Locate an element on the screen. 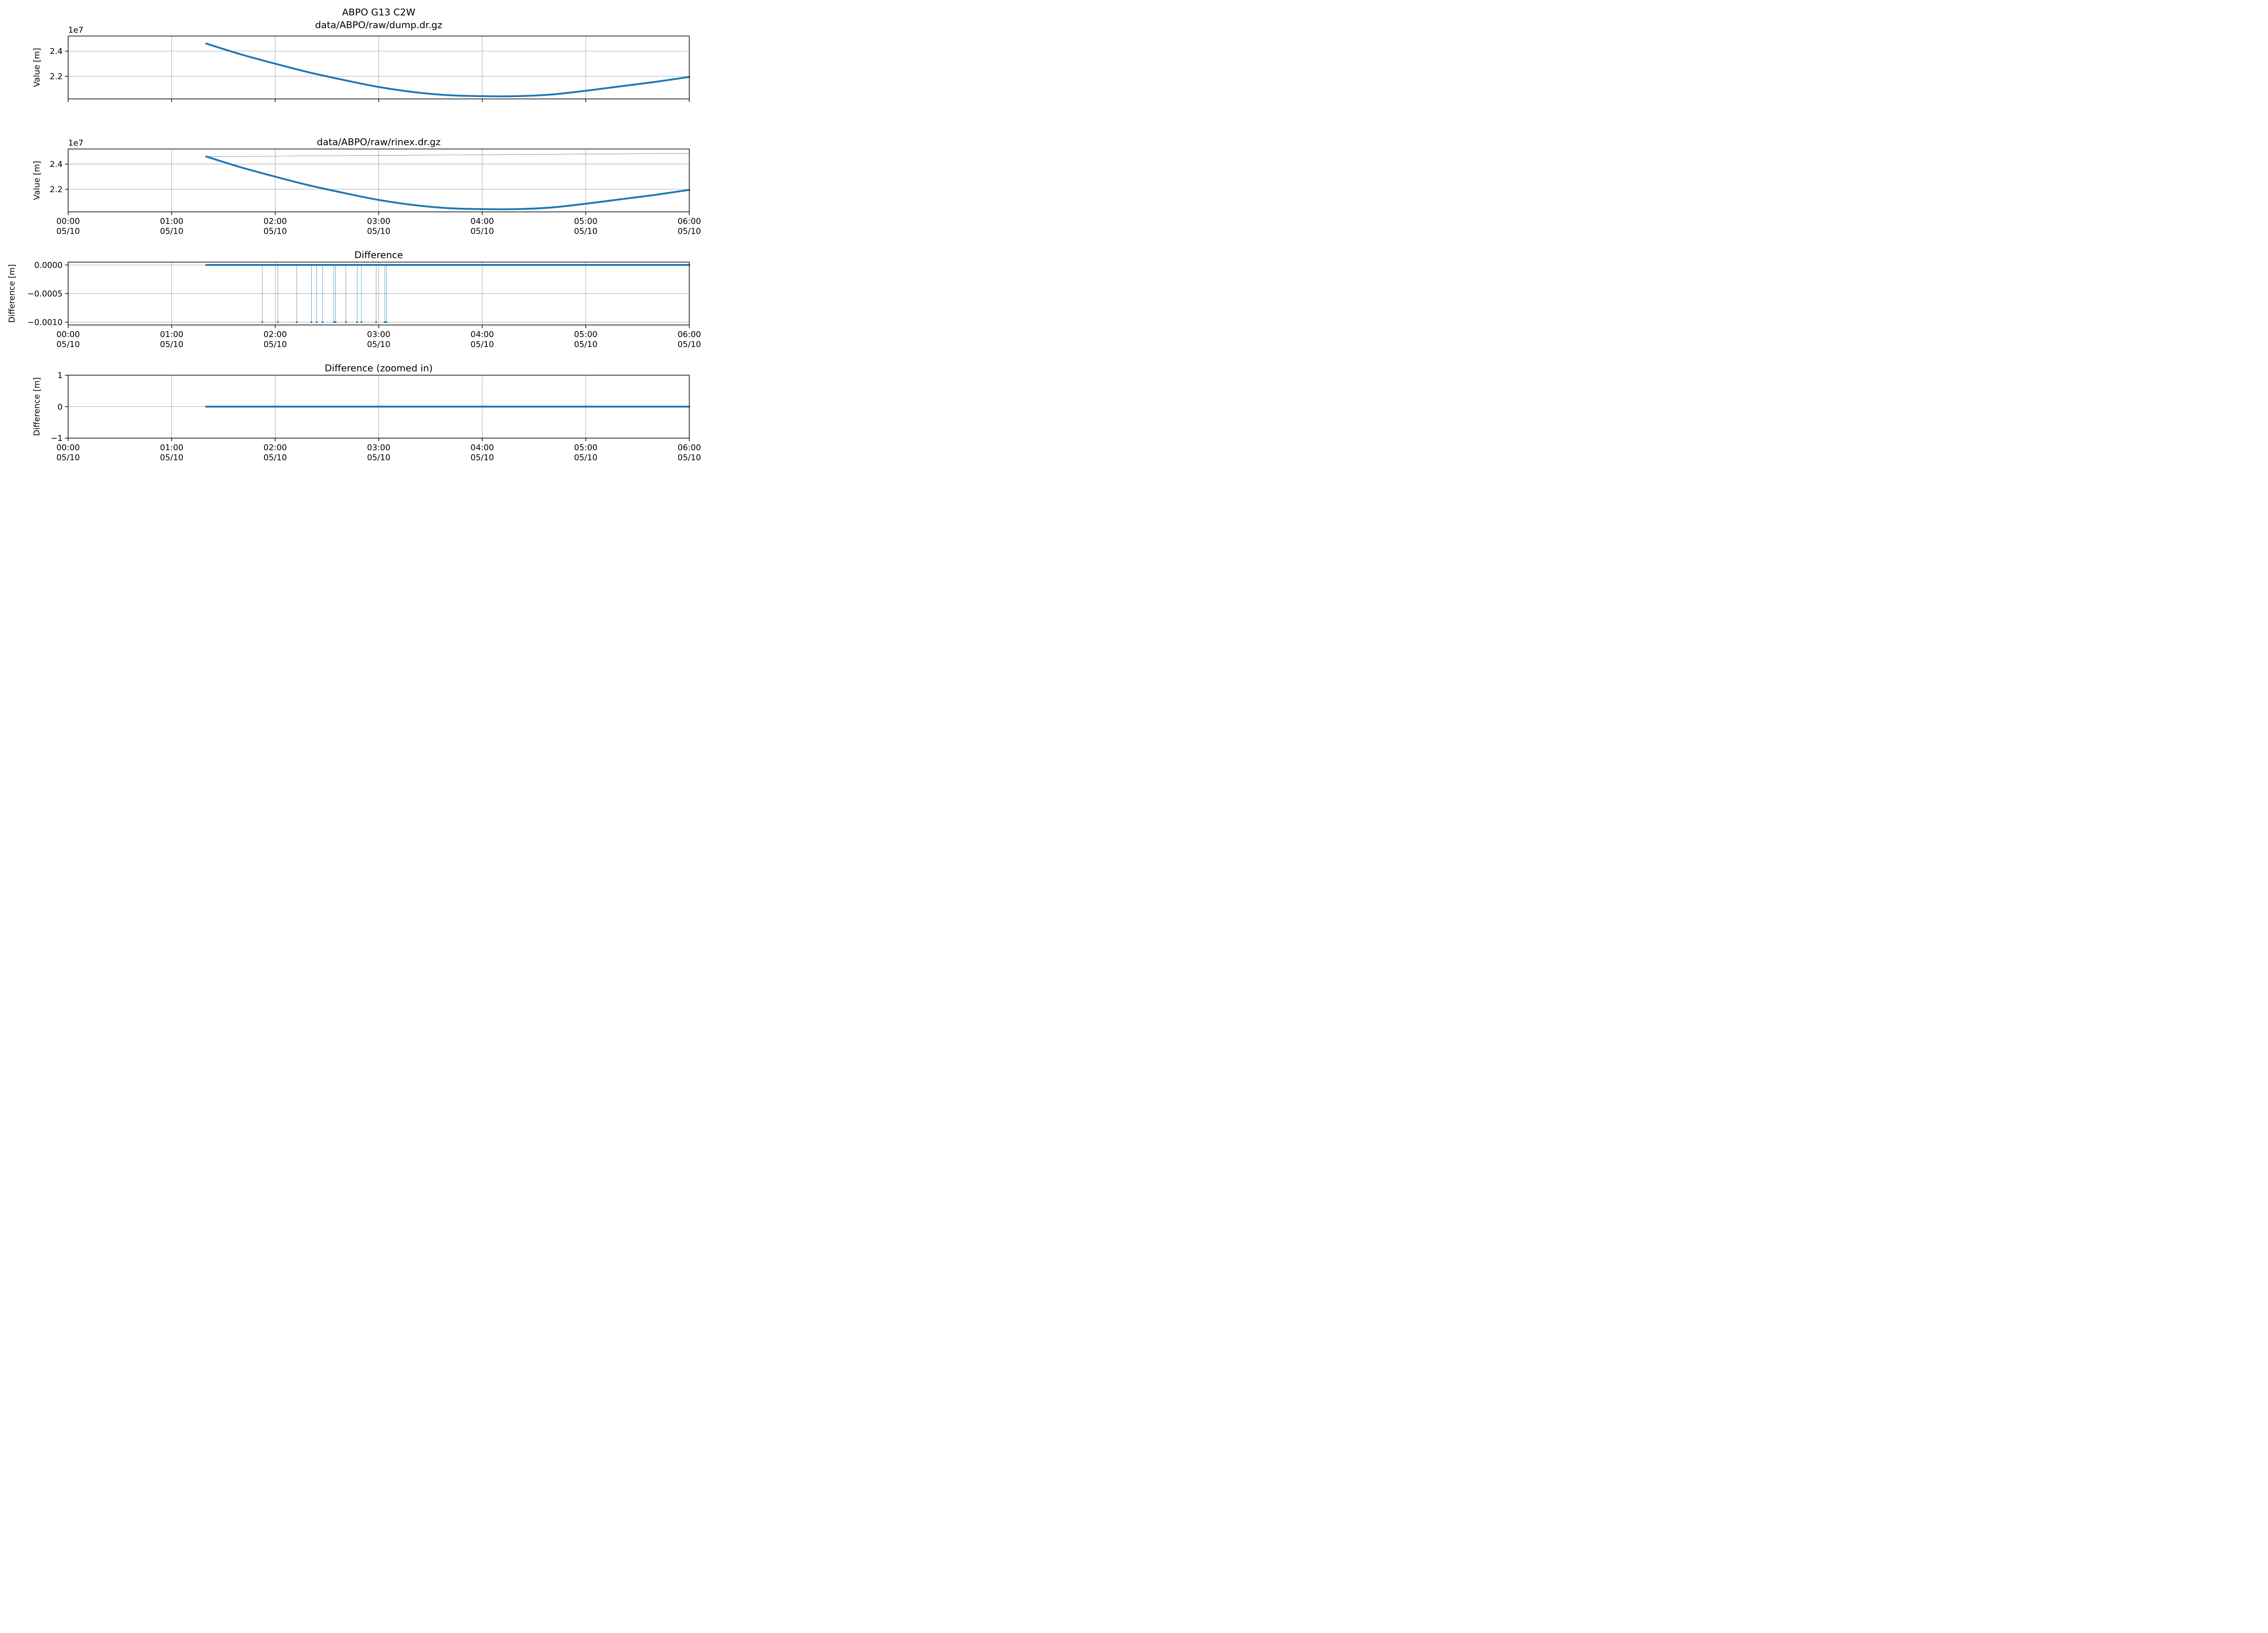  figure-title: ABPO G13 C2W is located at coordinates (379, 12).